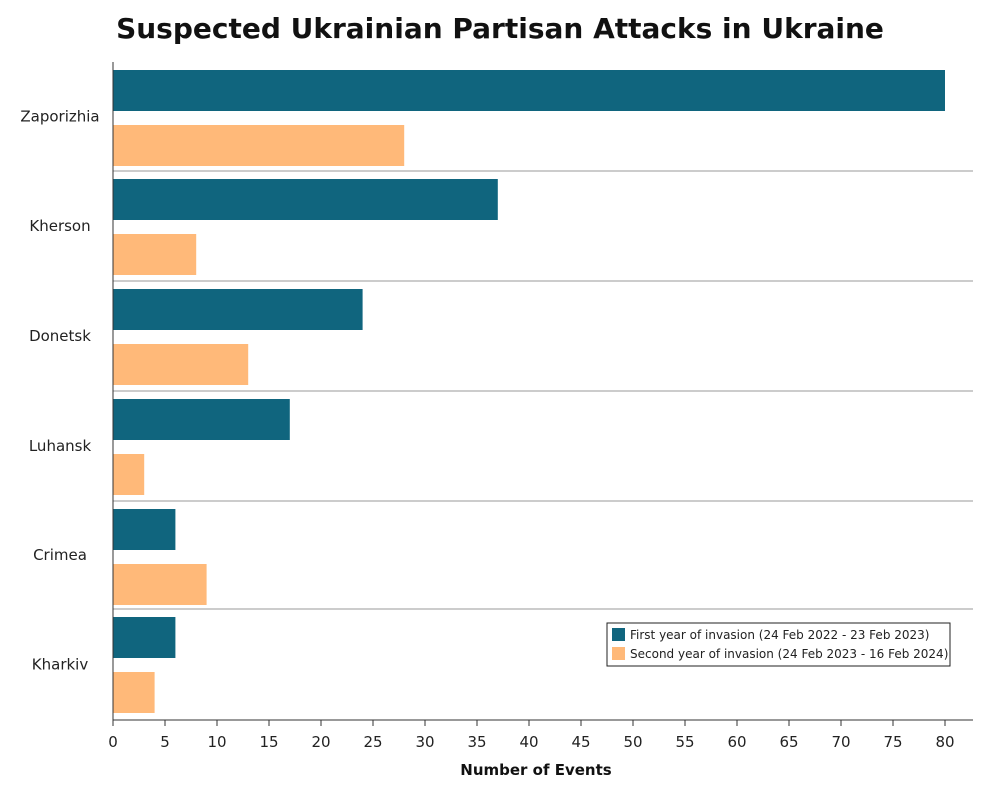 This screenshot has width=1000, height=800. I want to click on legend-box, so click(778, 644).